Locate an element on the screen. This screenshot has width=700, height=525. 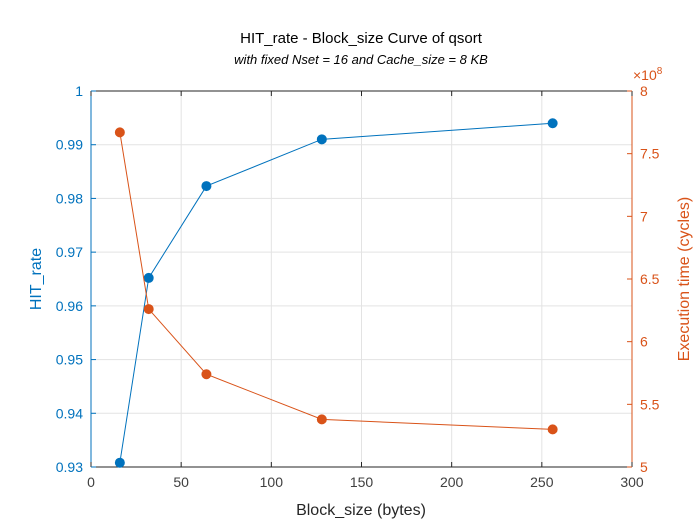
x-tick-label: 150 is located at coordinates (362, 482).